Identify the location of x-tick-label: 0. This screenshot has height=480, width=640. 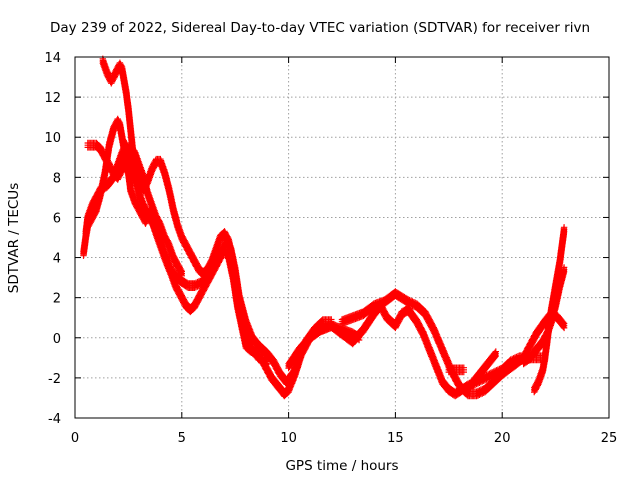
(75, 438).